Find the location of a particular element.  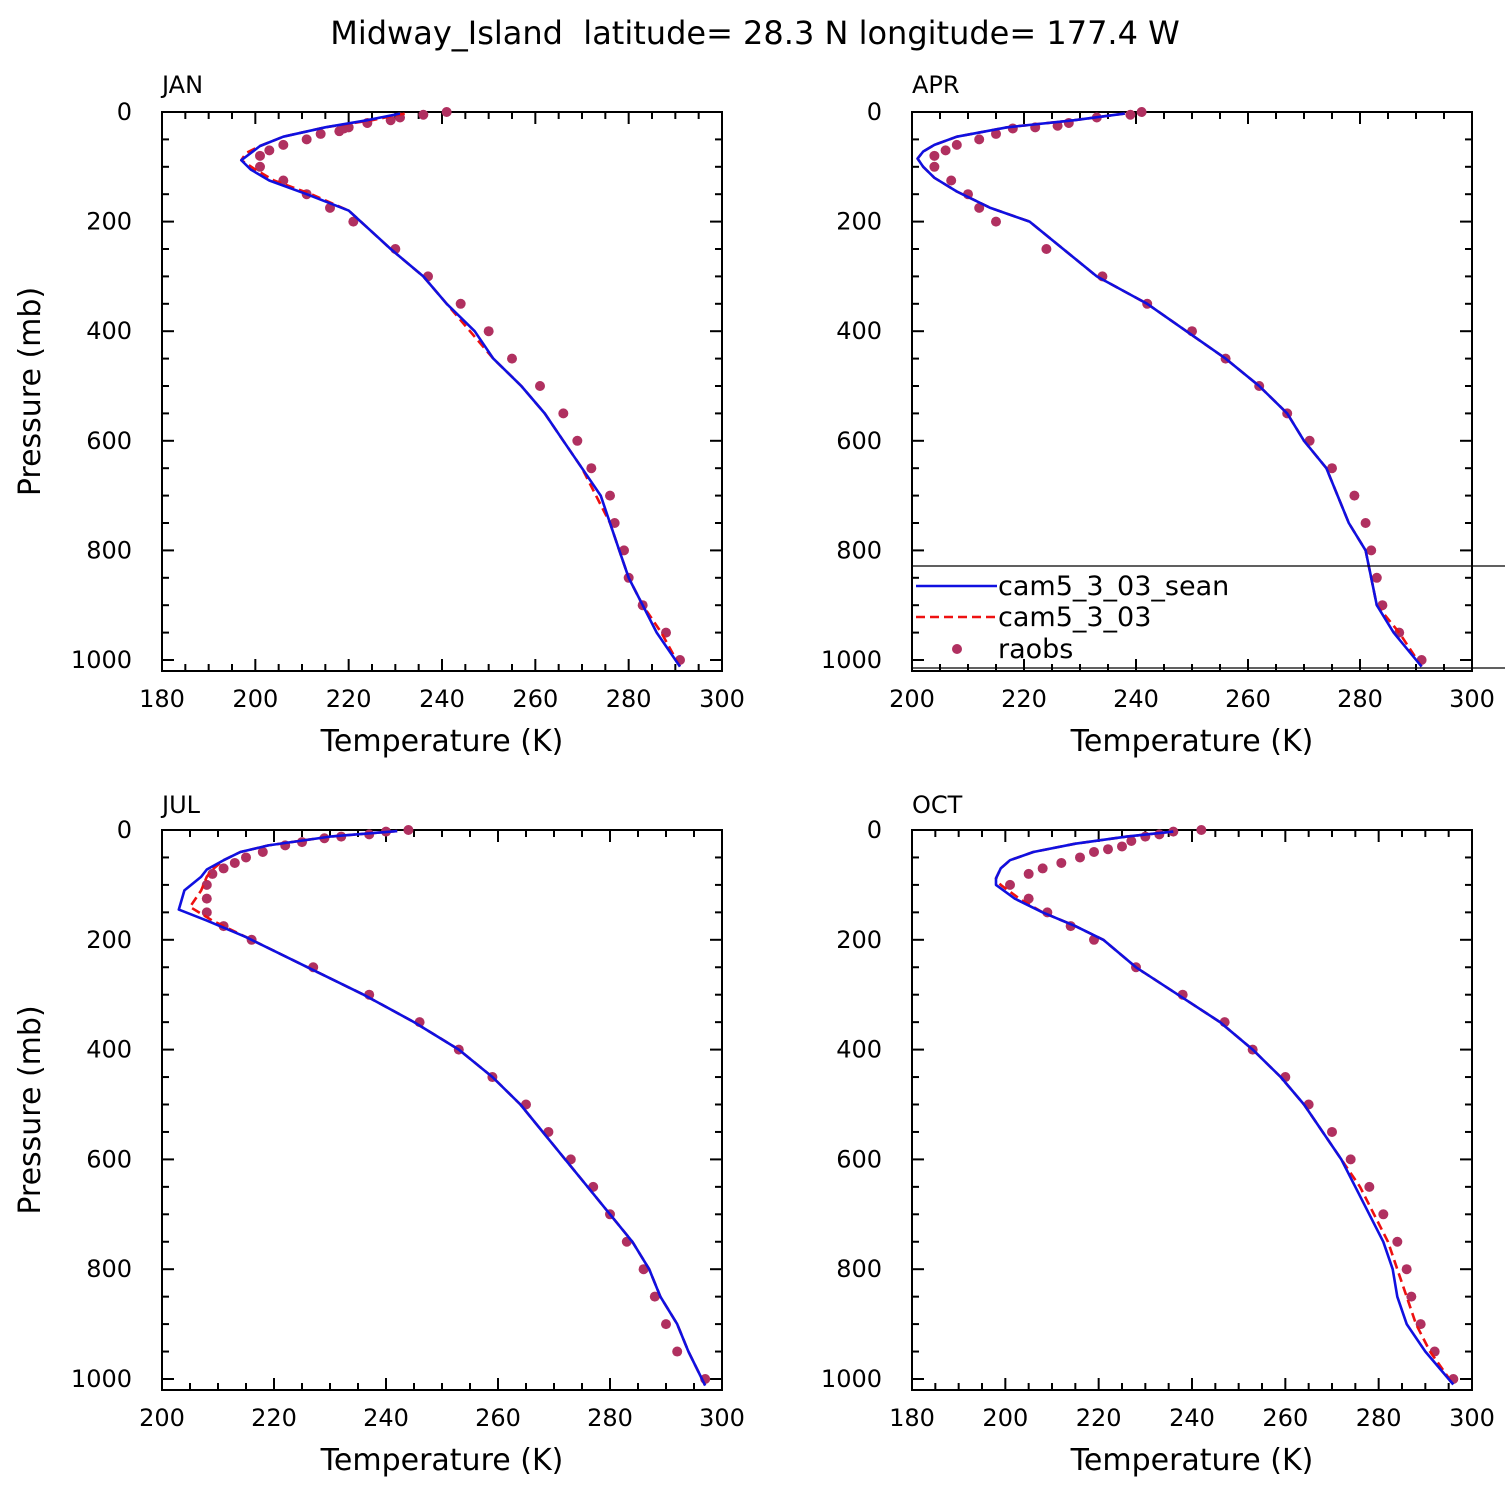

legend-label: cam5_3_03_sean is located at coordinates (1113, 586).